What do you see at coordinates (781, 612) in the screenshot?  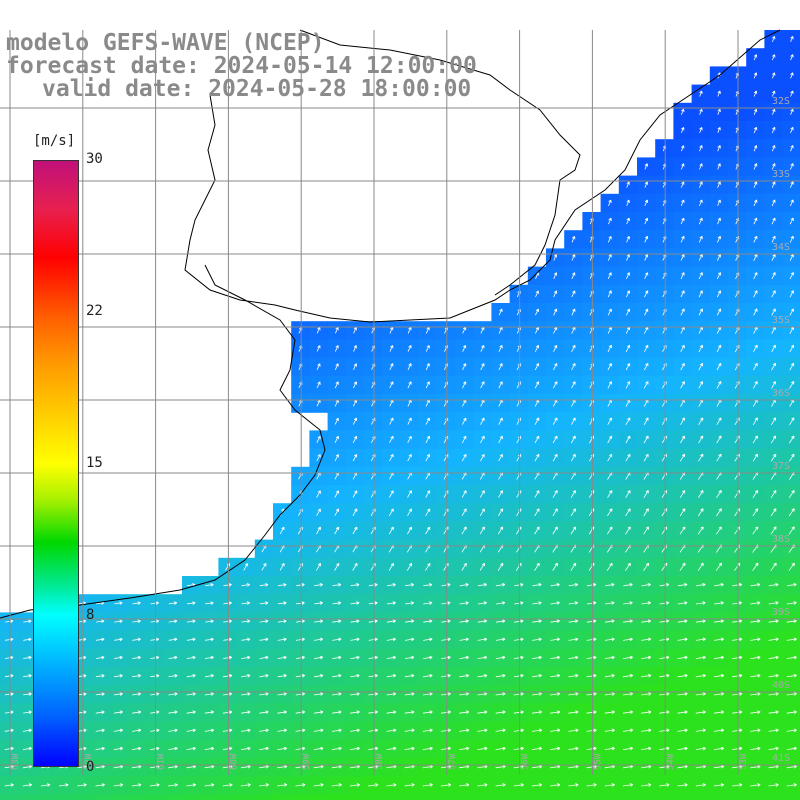 I see `lat-label: 39S` at bounding box center [781, 612].